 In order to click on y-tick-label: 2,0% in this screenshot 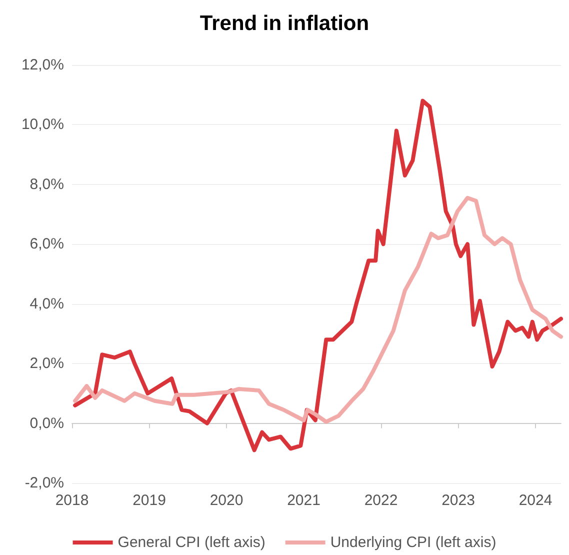, I will do `click(47, 363)`.